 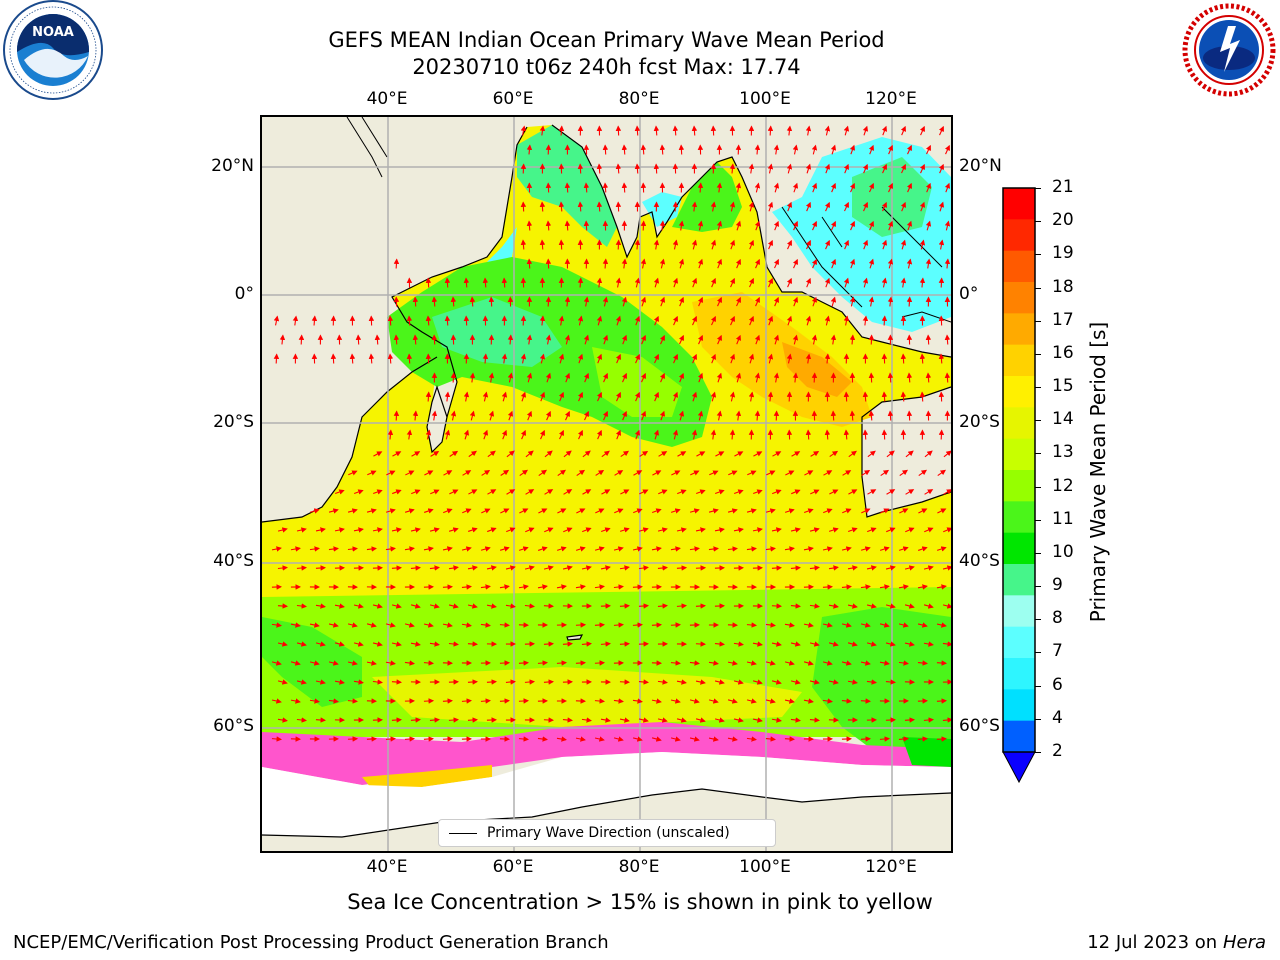 I want to click on colorbar-tick: 16, so click(x=1063, y=352).